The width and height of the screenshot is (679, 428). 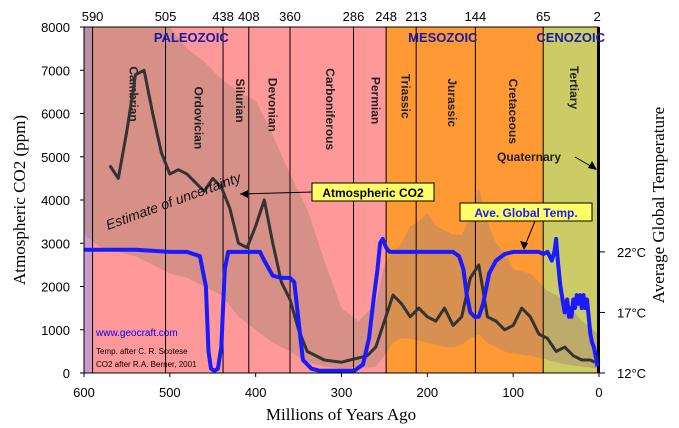 I want to click on temp-tick-label-1: 17°C, so click(x=631, y=312).